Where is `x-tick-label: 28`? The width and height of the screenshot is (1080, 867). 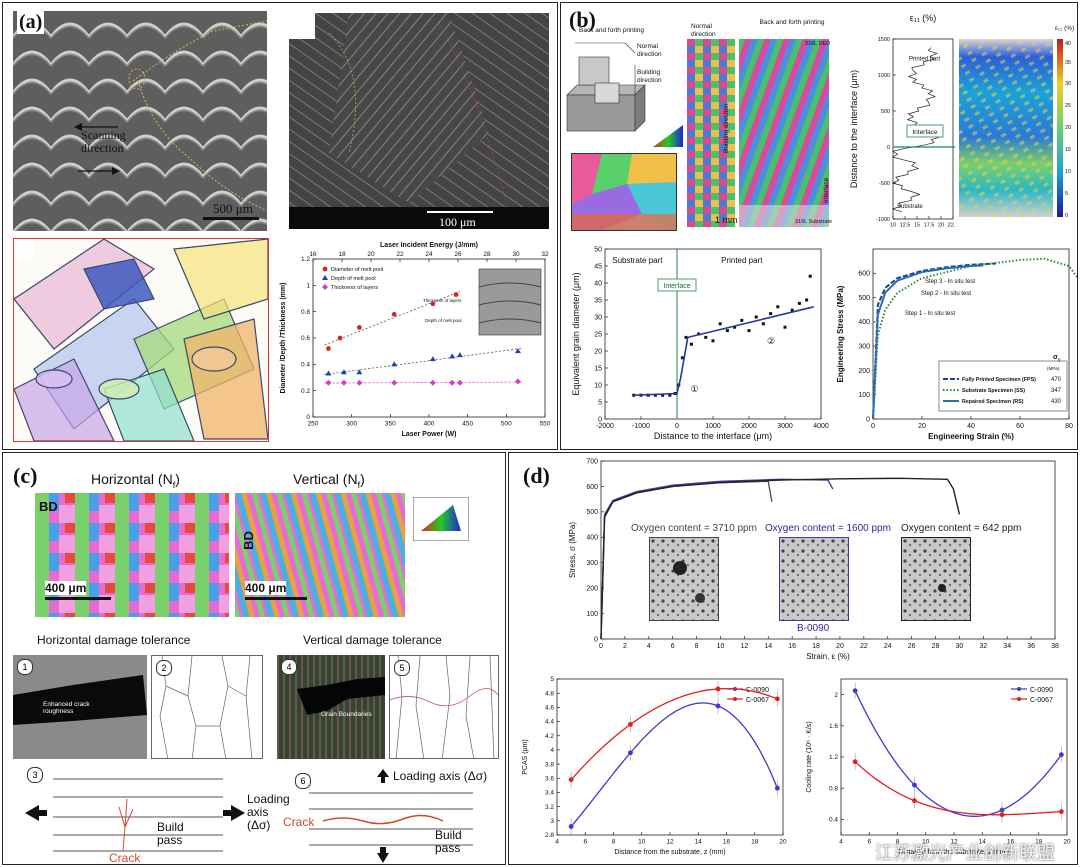
x-tick-label: 28 is located at coordinates (936, 646).